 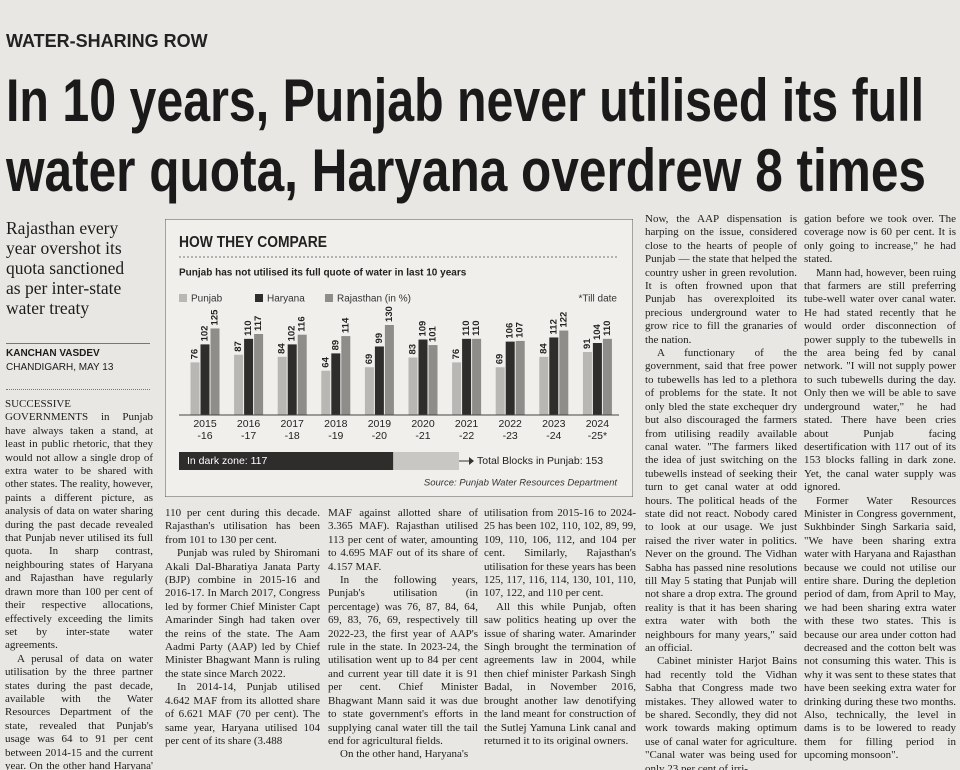 I want to click on paragraph: On the other hand, Haryana's, so click(x=404, y=754).